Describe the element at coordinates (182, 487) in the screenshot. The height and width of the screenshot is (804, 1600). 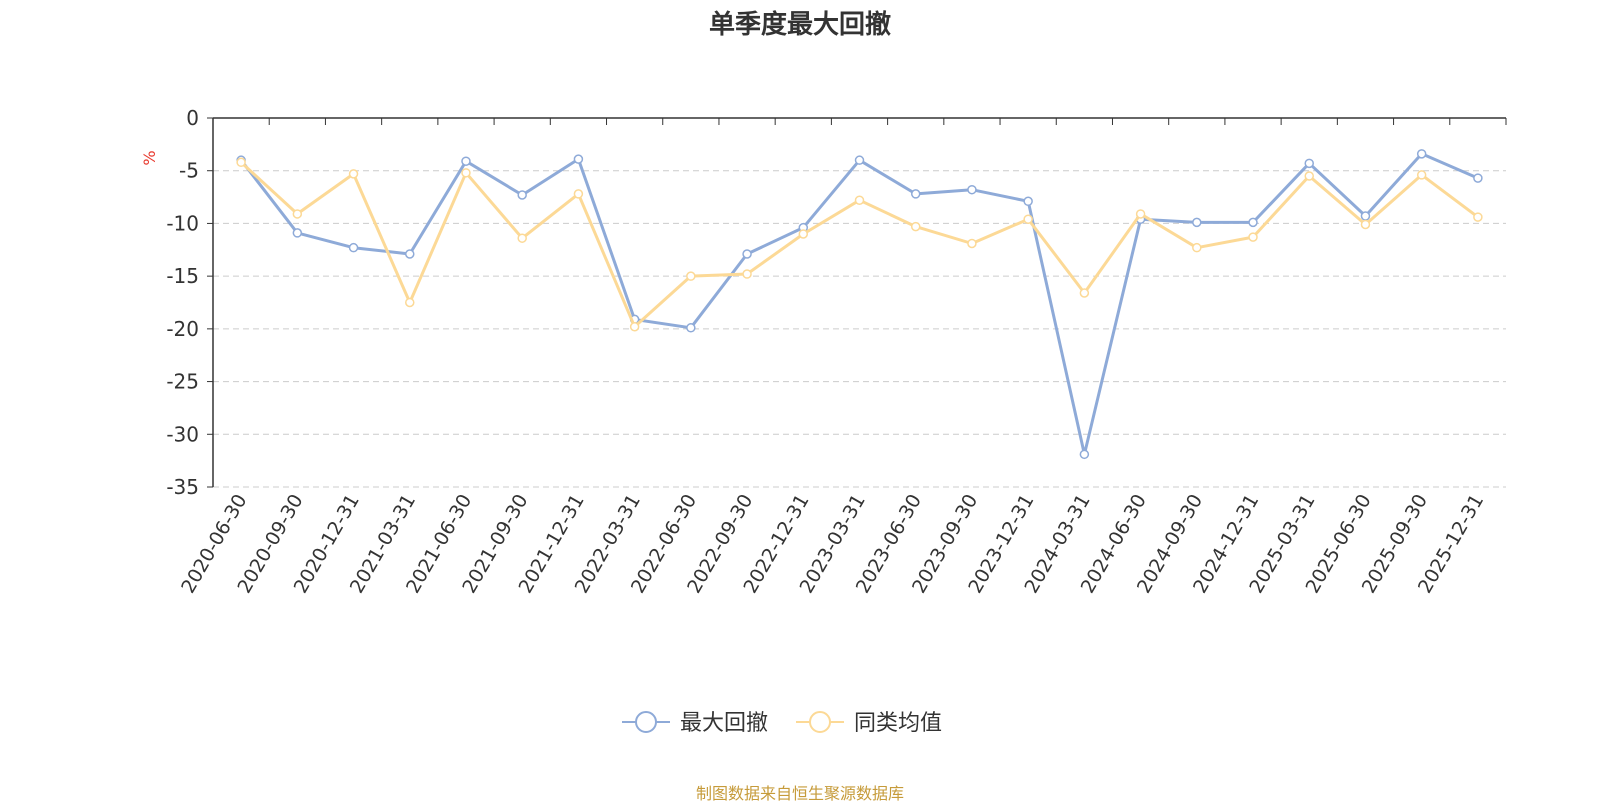
I see `y-tick-label: -35` at that location.